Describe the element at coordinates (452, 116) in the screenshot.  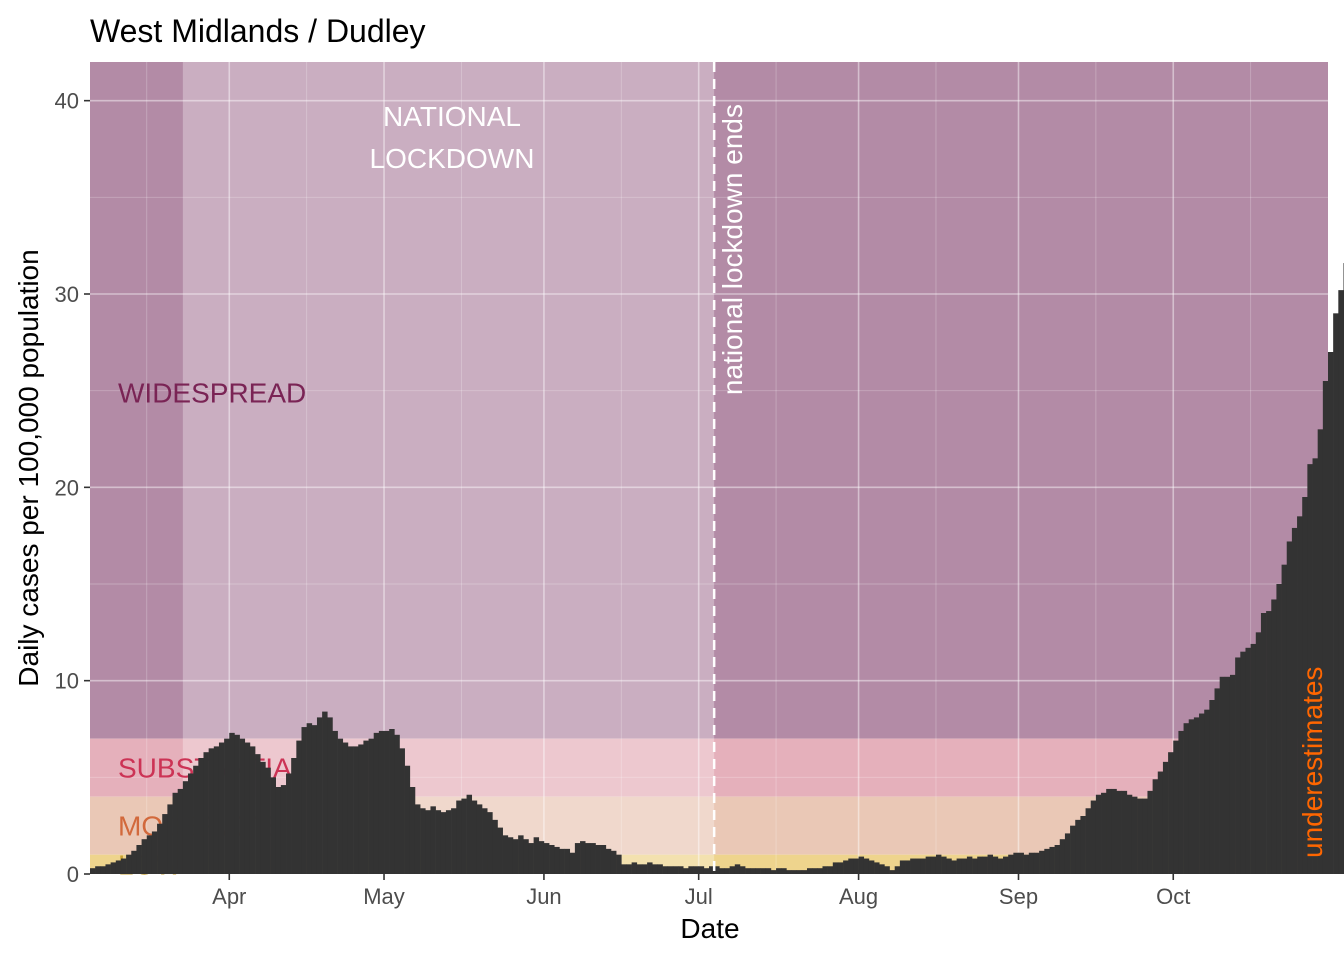
I see `lockdown-label-line1: NATIONAL` at that location.